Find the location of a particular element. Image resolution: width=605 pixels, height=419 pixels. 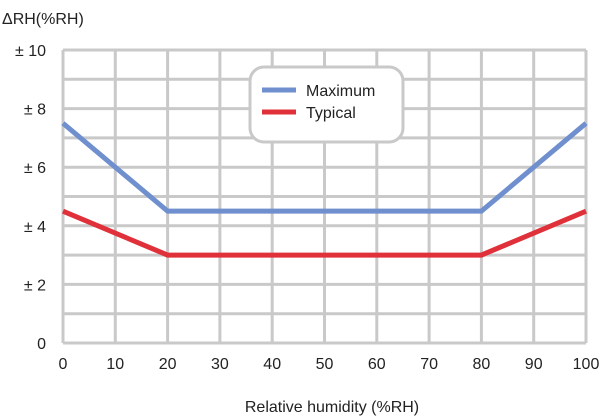

y-tick-label: ± 6 is located at coordinates (35, 168).